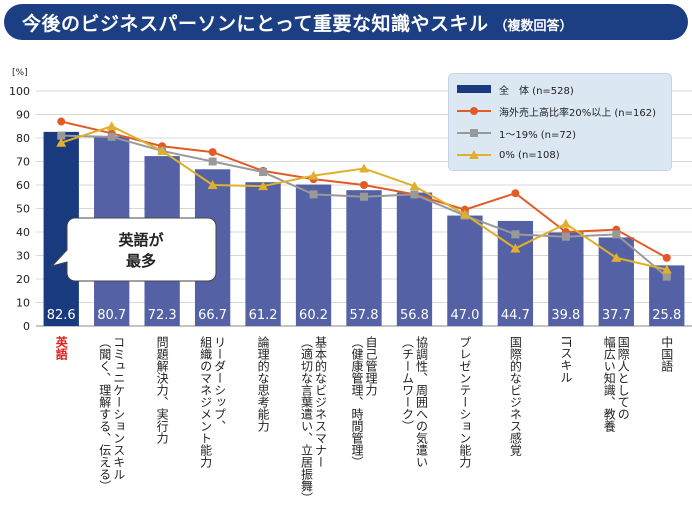 This screenshot has height=518, width=692. Describe the element at coordinates (255, 23) in the screenshot. I see `chart-title: 今後のビジネスパーソンにとって重要な知識やスキル` at that location.